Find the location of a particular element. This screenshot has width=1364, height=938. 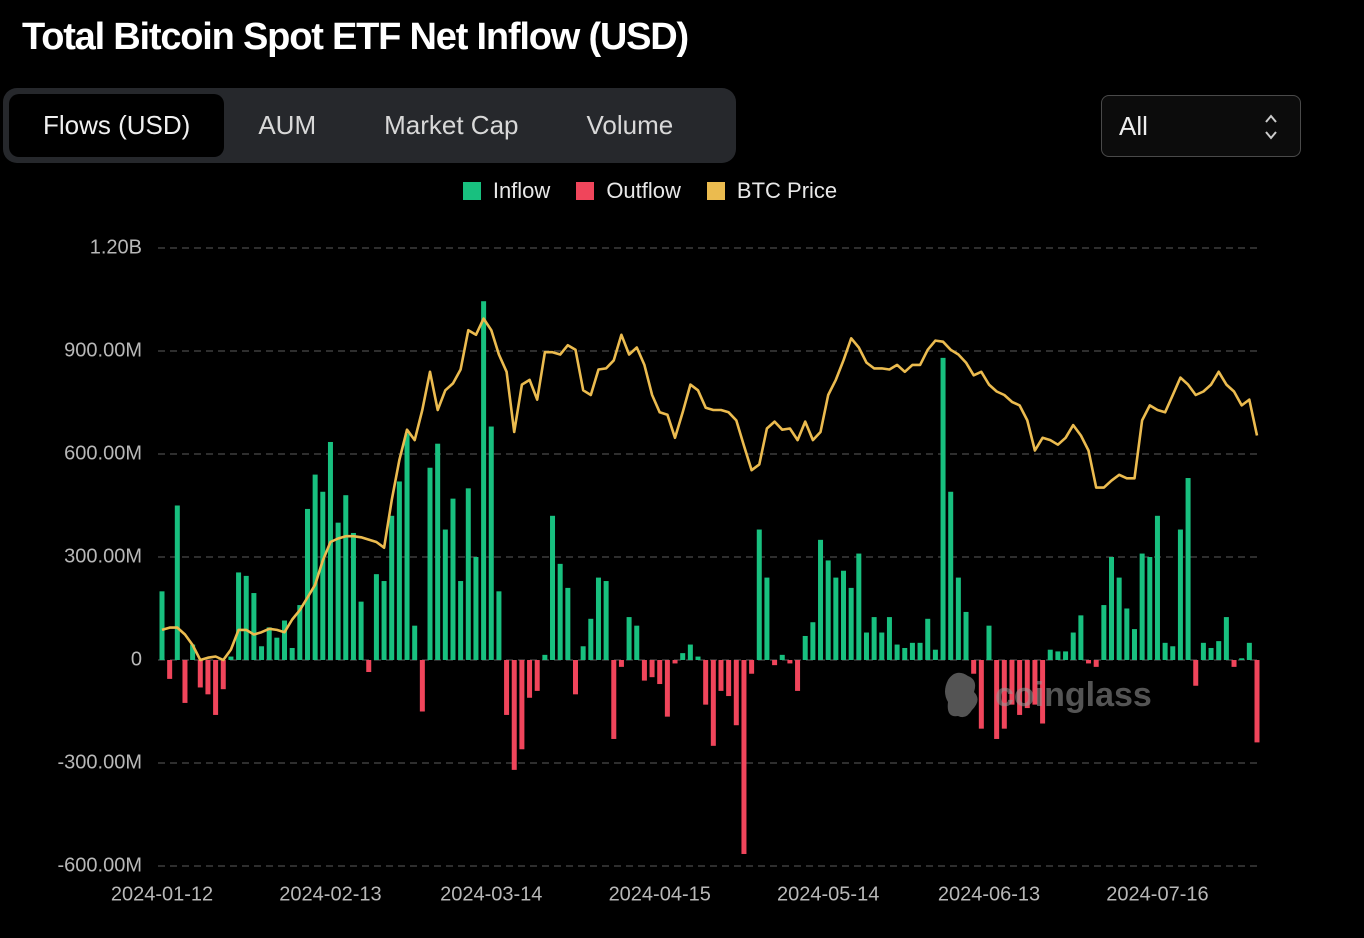

dropdown-label: All is located at coordinates (1133, 126).